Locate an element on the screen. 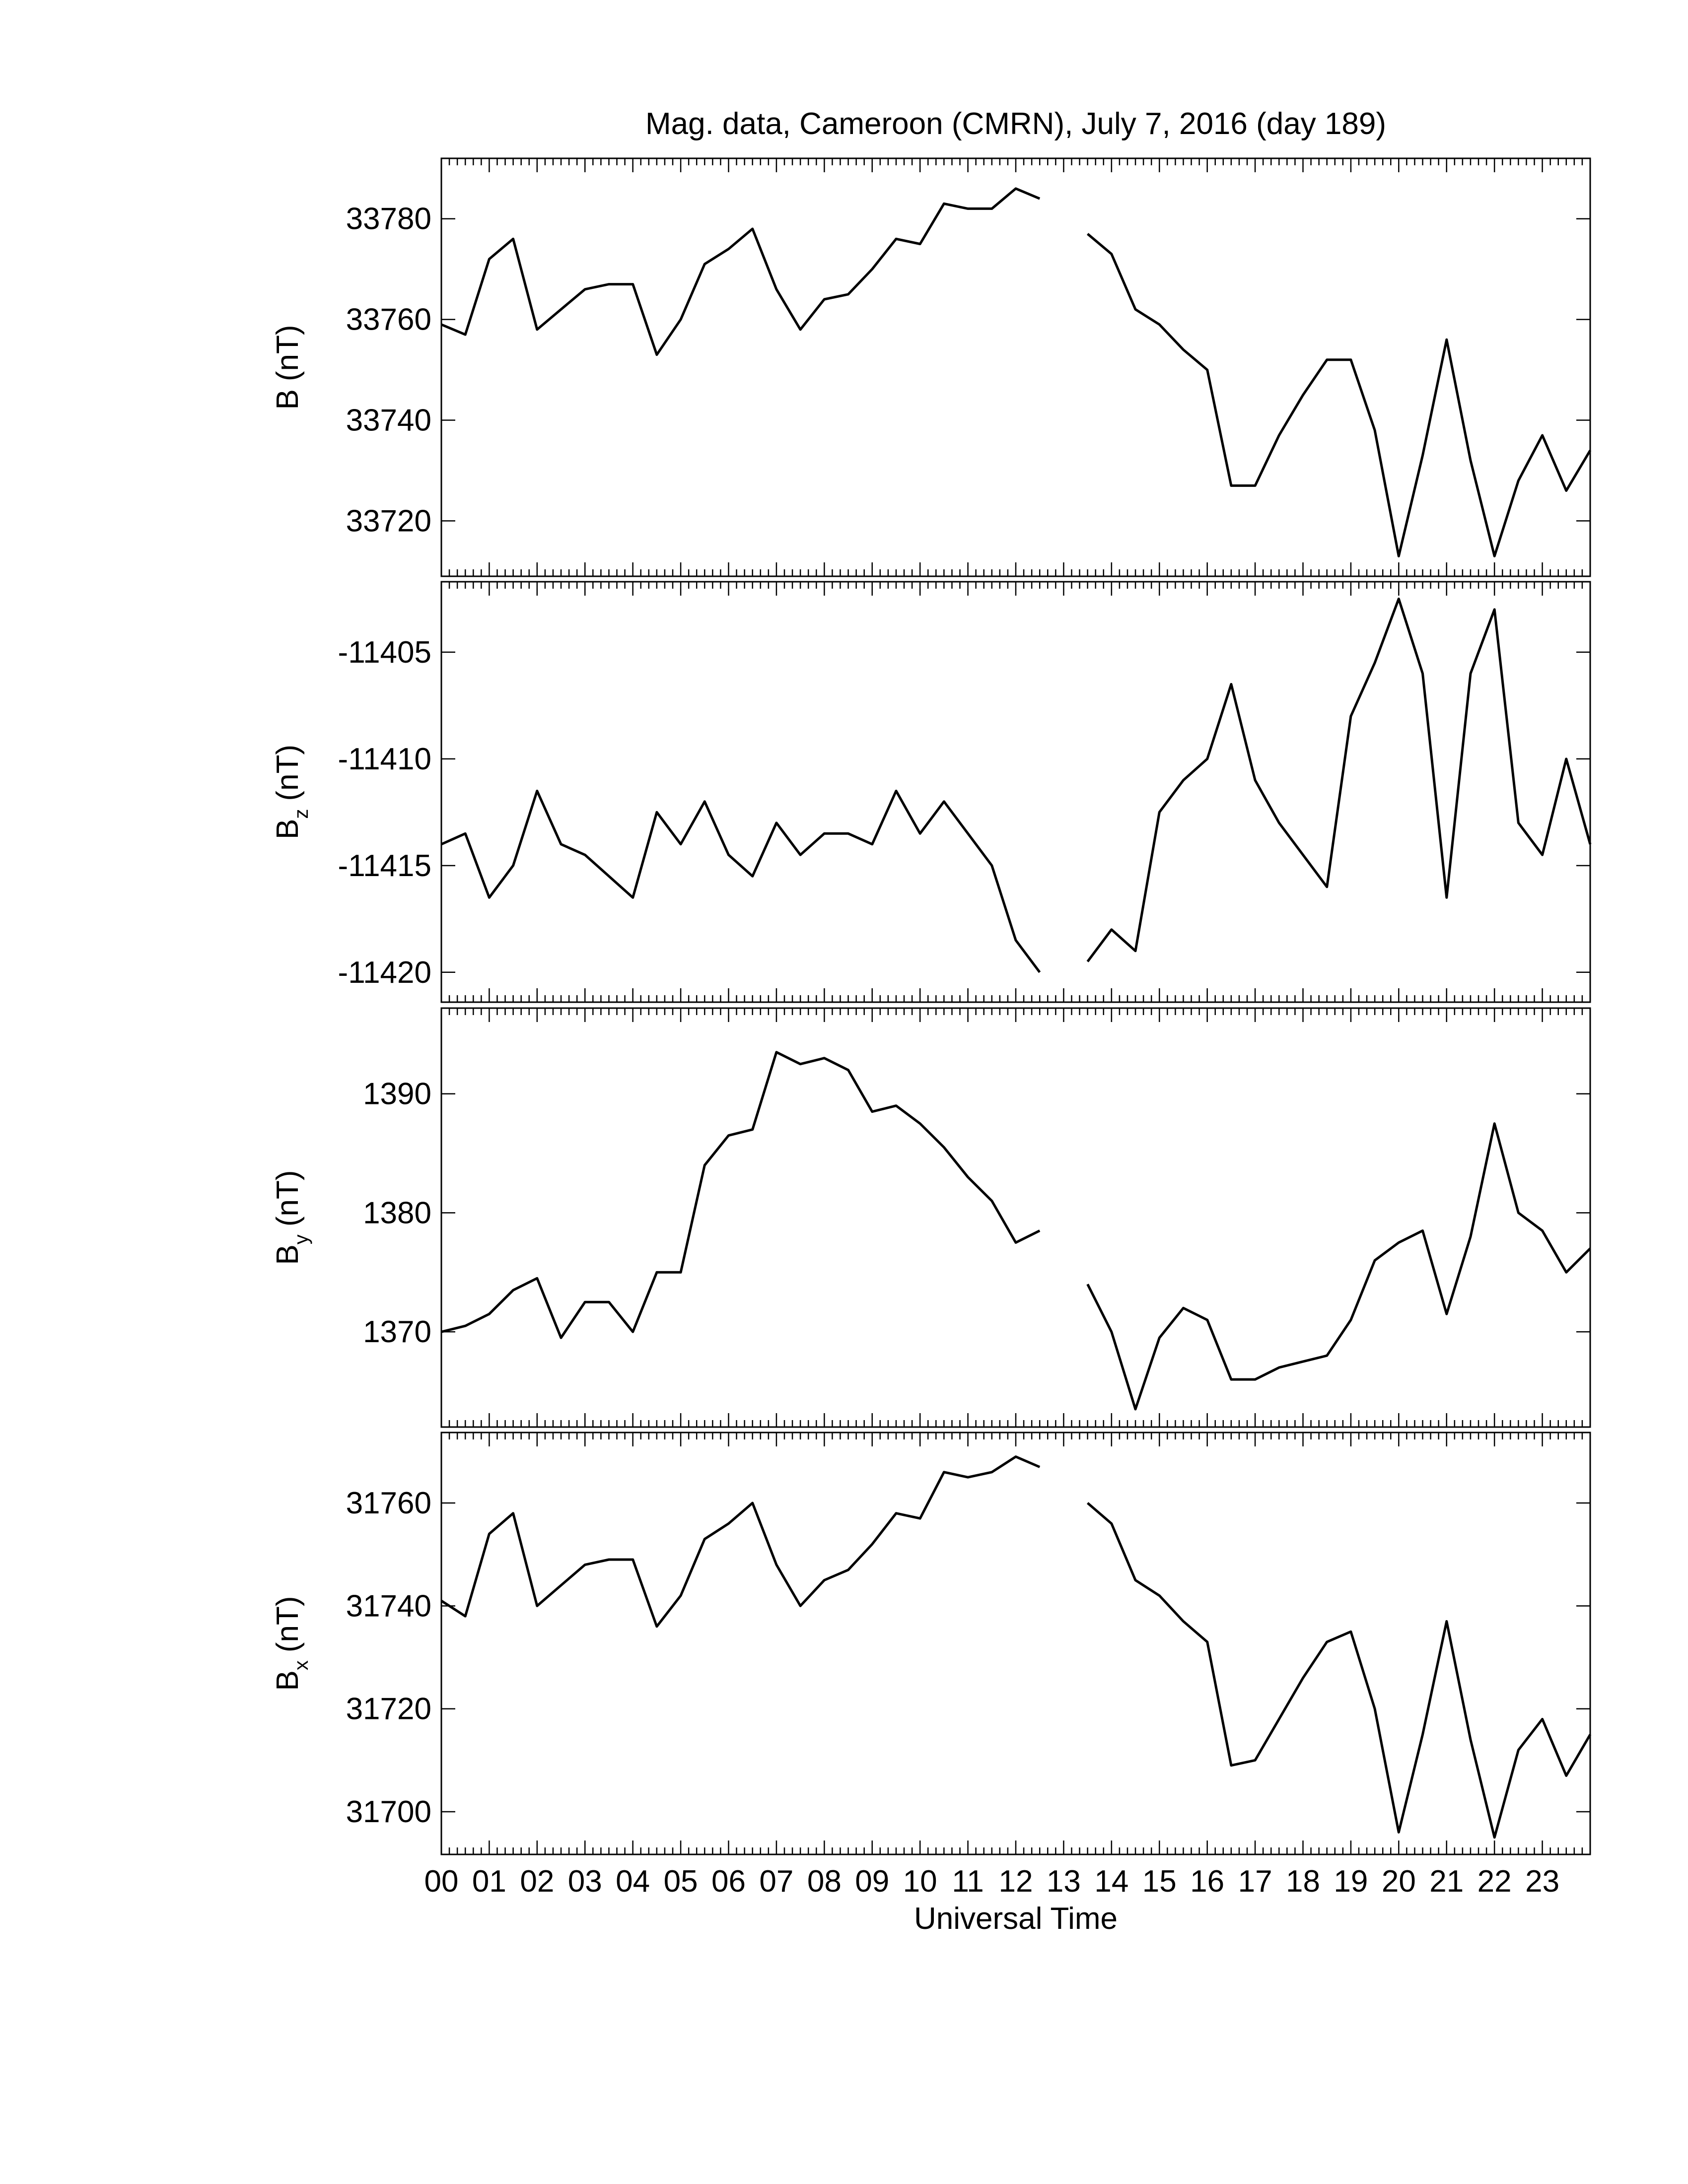 Image resolution: width=1688 pixels, height=2184 pixels. y-tick-label: 33740 is located at coordinates (388, 421).